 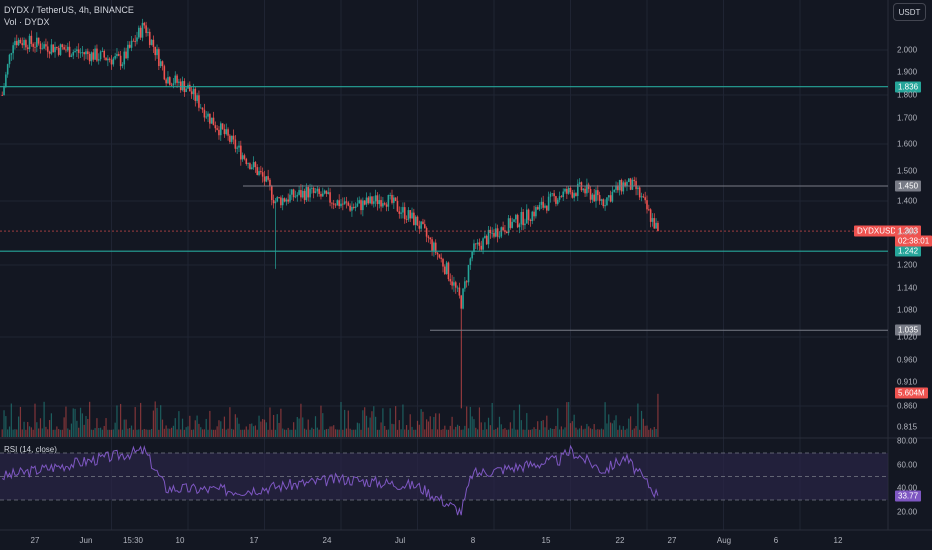 I want to click on level-price-tag: 1.450, so click(x=908, y=186).